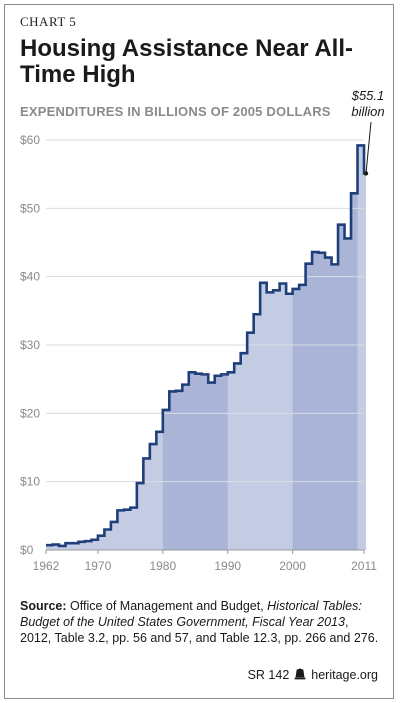 Image resolution: width=400 pixels, height=703 pixels. I want to click on x-tick-label-5: 2011, so click(364, 566).